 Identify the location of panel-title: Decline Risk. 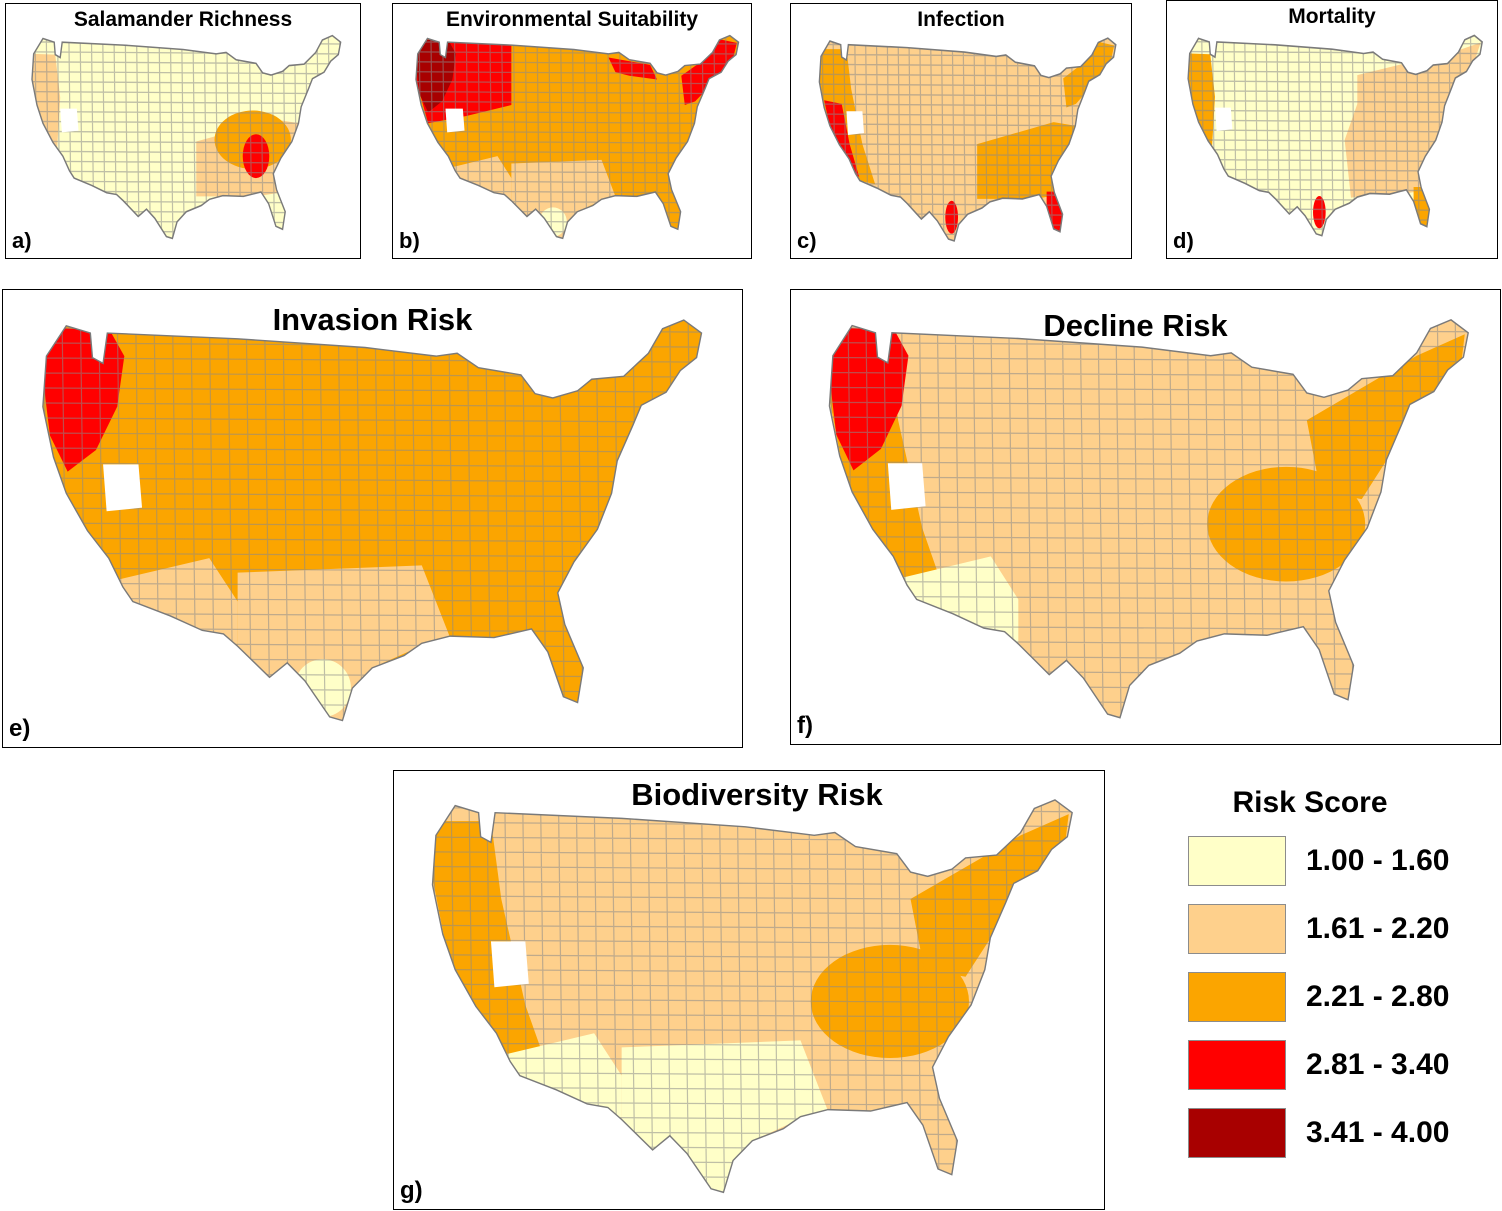
(1135, 325).